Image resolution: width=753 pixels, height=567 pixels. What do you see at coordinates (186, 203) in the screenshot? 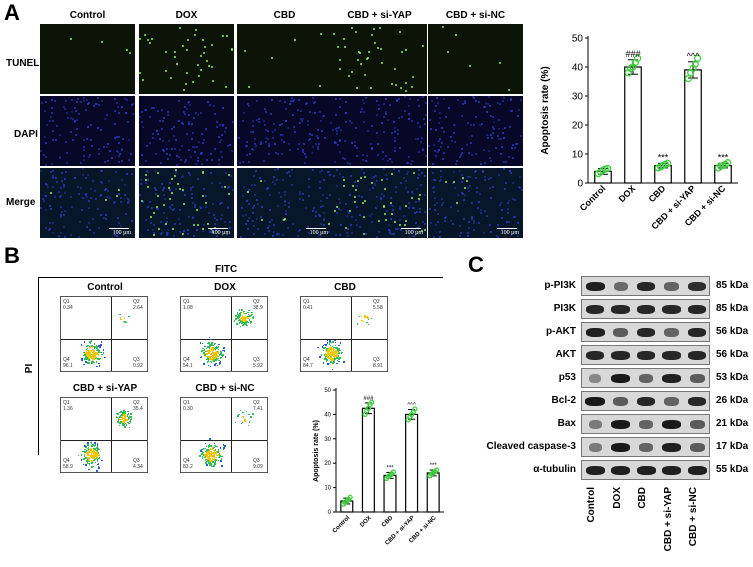
I see `micrograph-merge-1: 100 μm` at bounding box center [186, 203].